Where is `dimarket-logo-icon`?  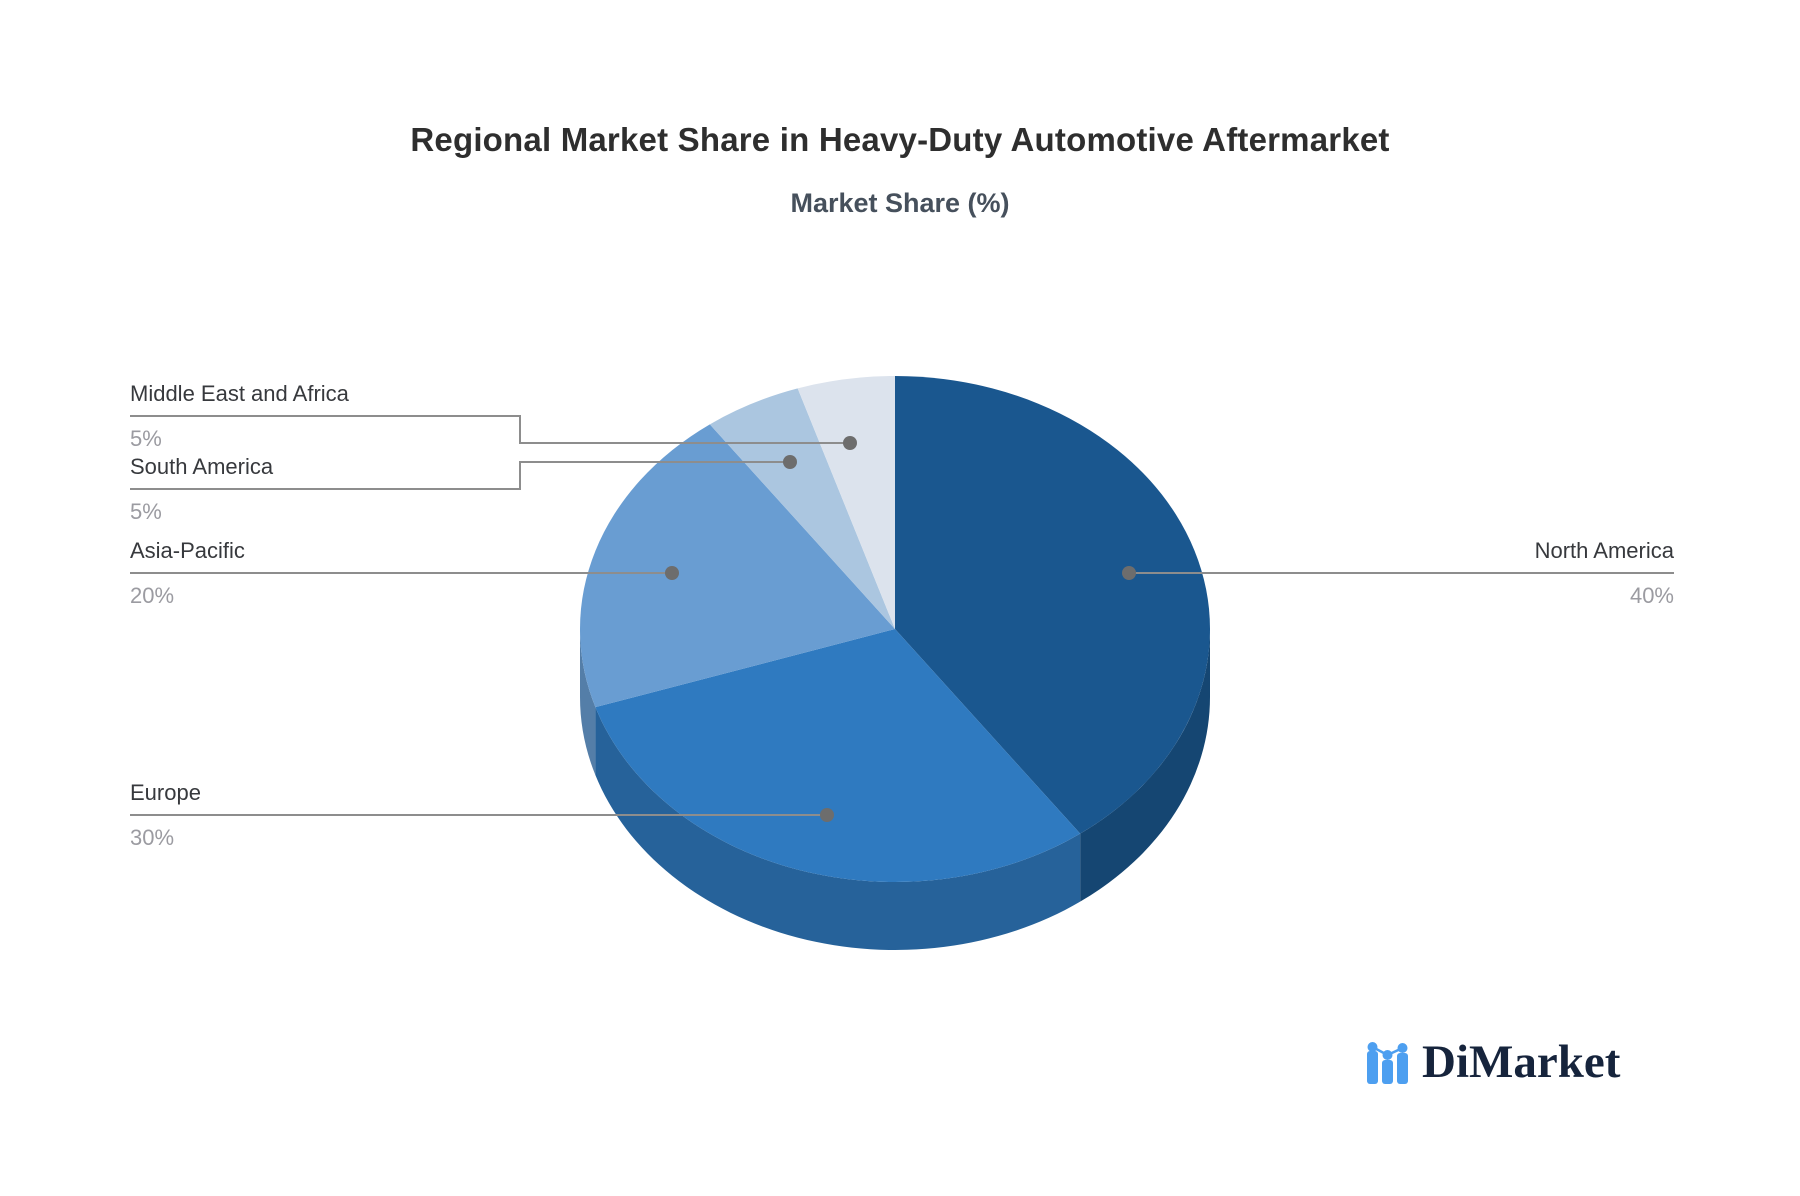
dimarket-logo-icon is located at coordinates (1387, 1063).